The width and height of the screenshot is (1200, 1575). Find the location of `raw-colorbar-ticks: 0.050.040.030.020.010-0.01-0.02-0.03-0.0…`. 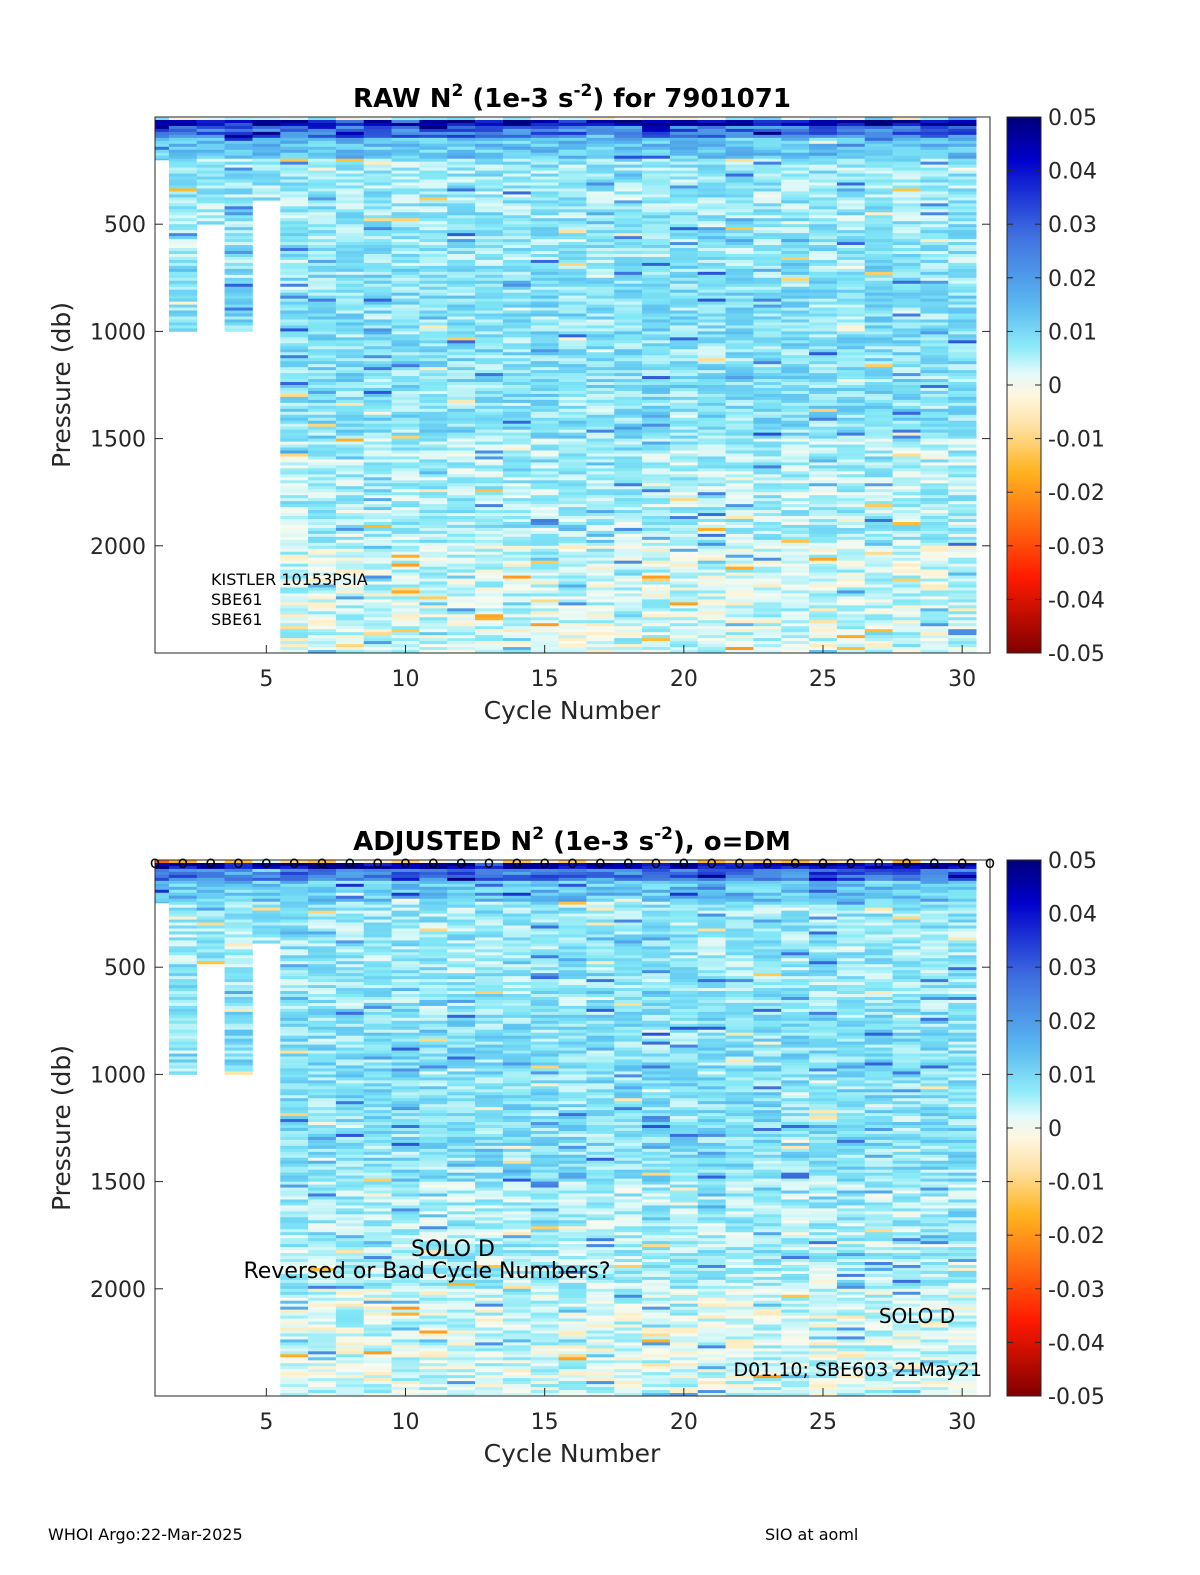

raw-colorbar-ticks: 0.050.040.030.020.010-0.01-0.02-0.03-0.0… is located at coordinates (1056, 386).